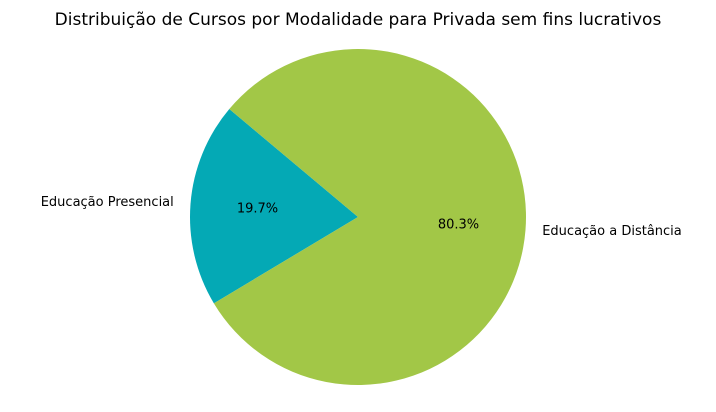 Image resolution: width=716 pixels, height=412 pixels. Describe the element at coordinates (458, 224) in the screenshot. I see `percent-label-educacao-a-distancia: 80.3%` at that location.